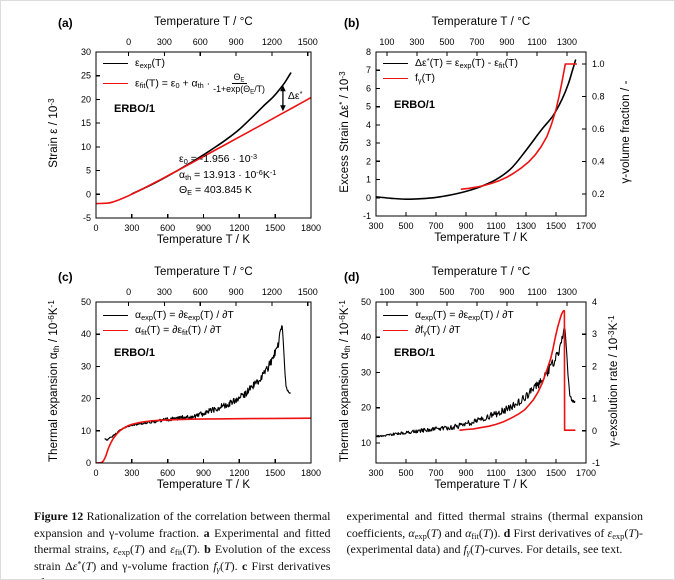  What do you see at coordinates (526, 473) in the screenshot?
I see `svg-text: 1300` at bounding box center [526, 473].